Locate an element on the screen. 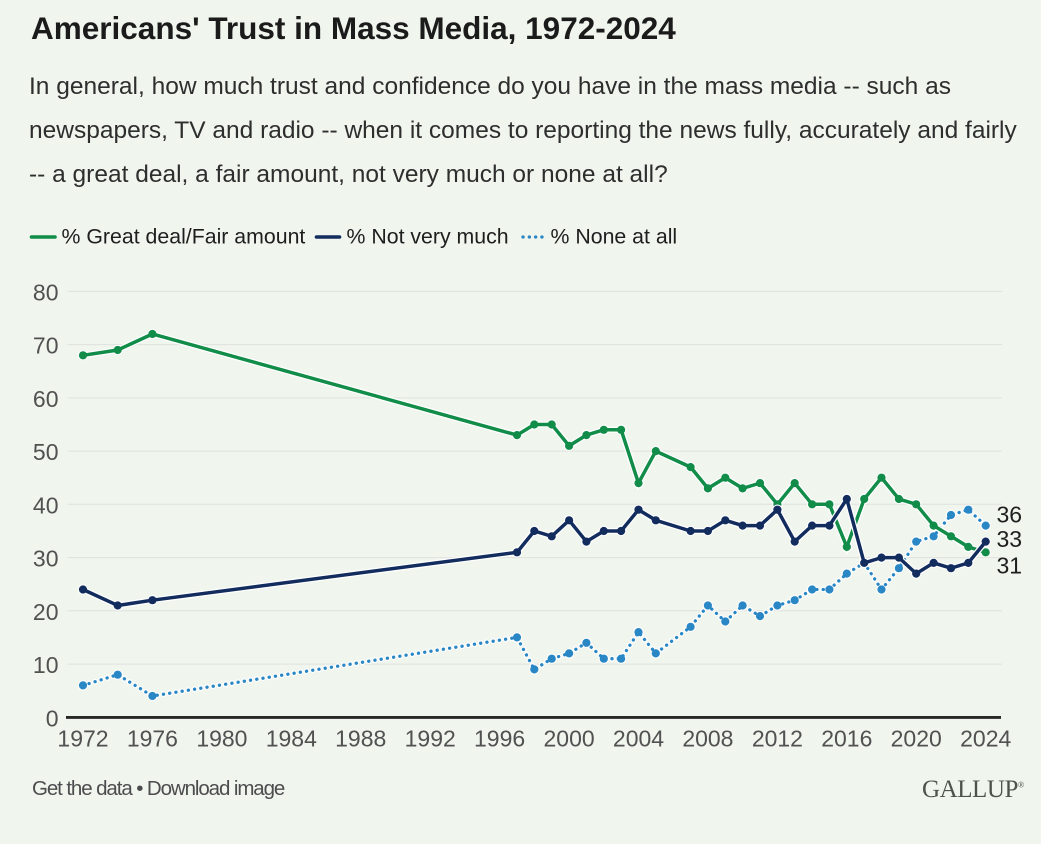 This screenshot has width=1041, height=844. svg-text: 40 is located at coordinates (46, 505).